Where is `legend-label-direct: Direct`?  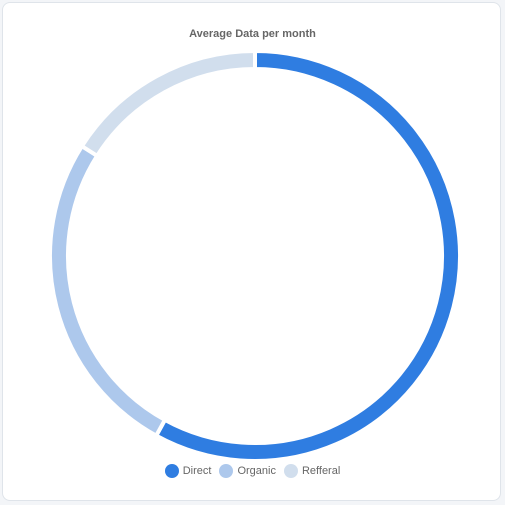 legend-label-direct: Direct is located at coordinates (197, 471).